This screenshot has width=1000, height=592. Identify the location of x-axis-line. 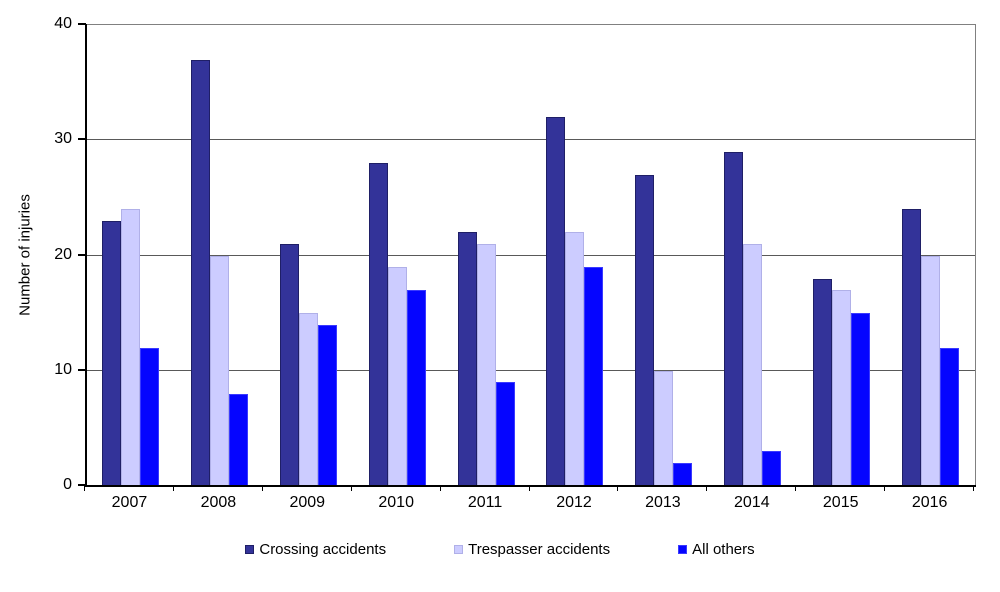
(530, 486).